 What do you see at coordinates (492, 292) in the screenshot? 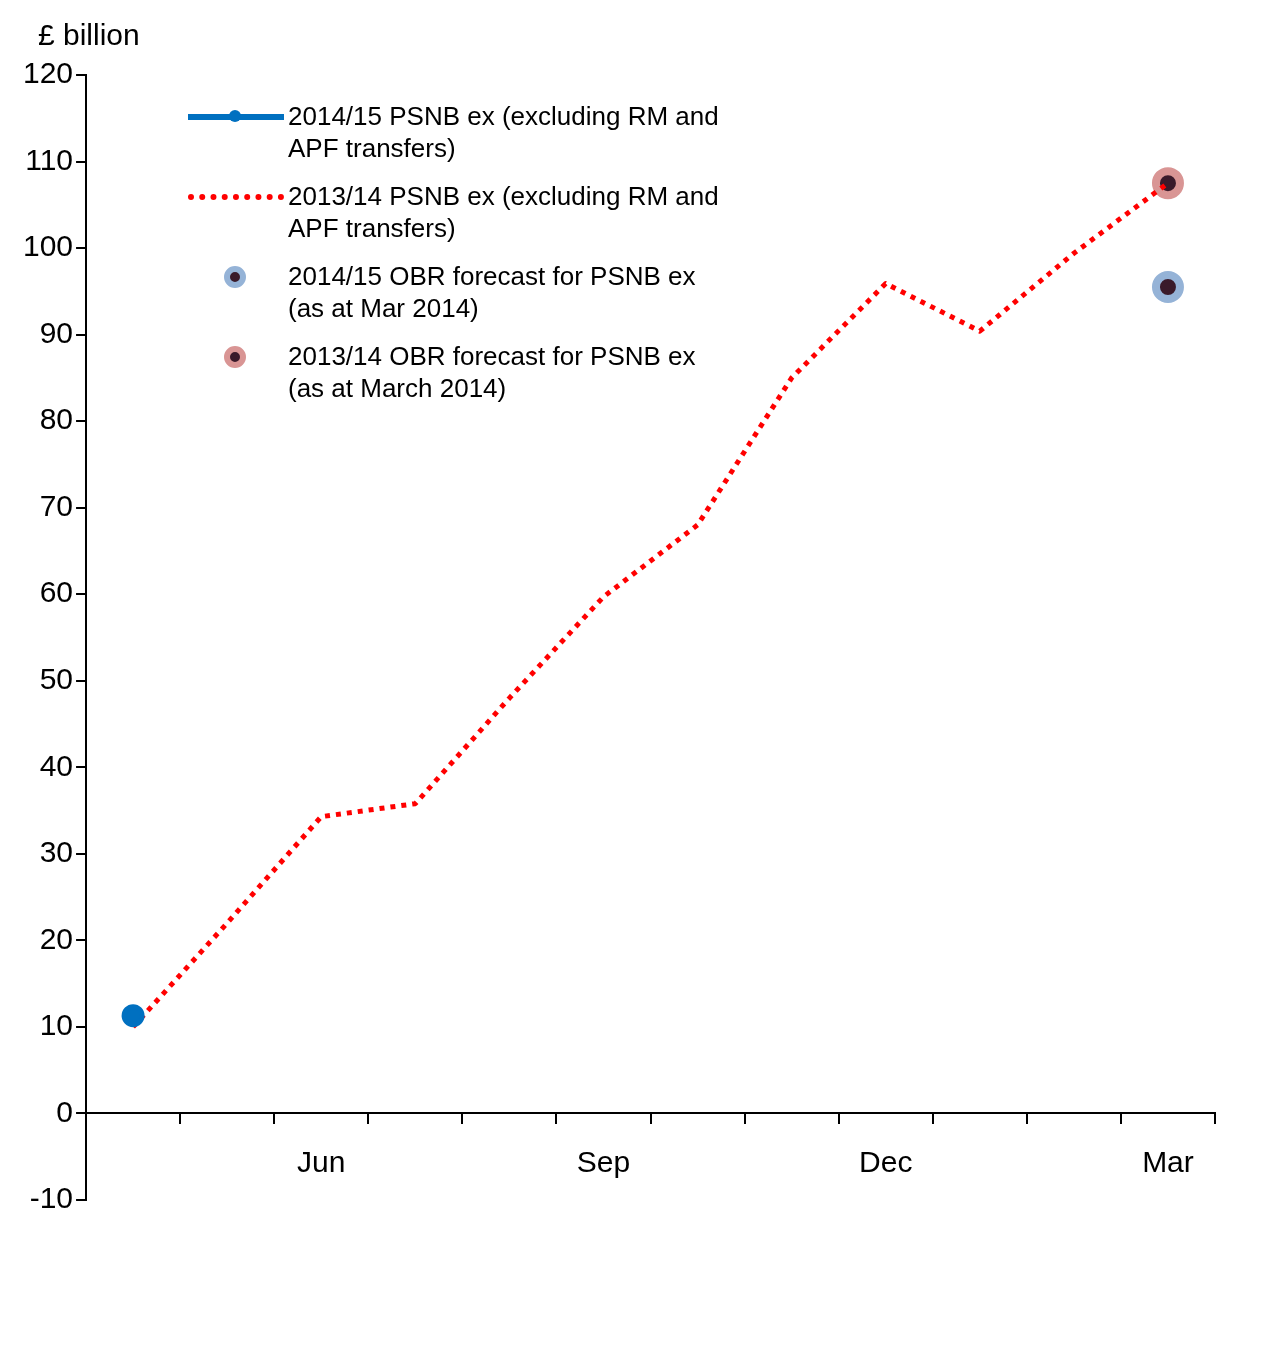
I see `legend-label: 2014/15 OBR forecast for PSNB ex (as at Mar 2014)` at bounding box center [492, 292].